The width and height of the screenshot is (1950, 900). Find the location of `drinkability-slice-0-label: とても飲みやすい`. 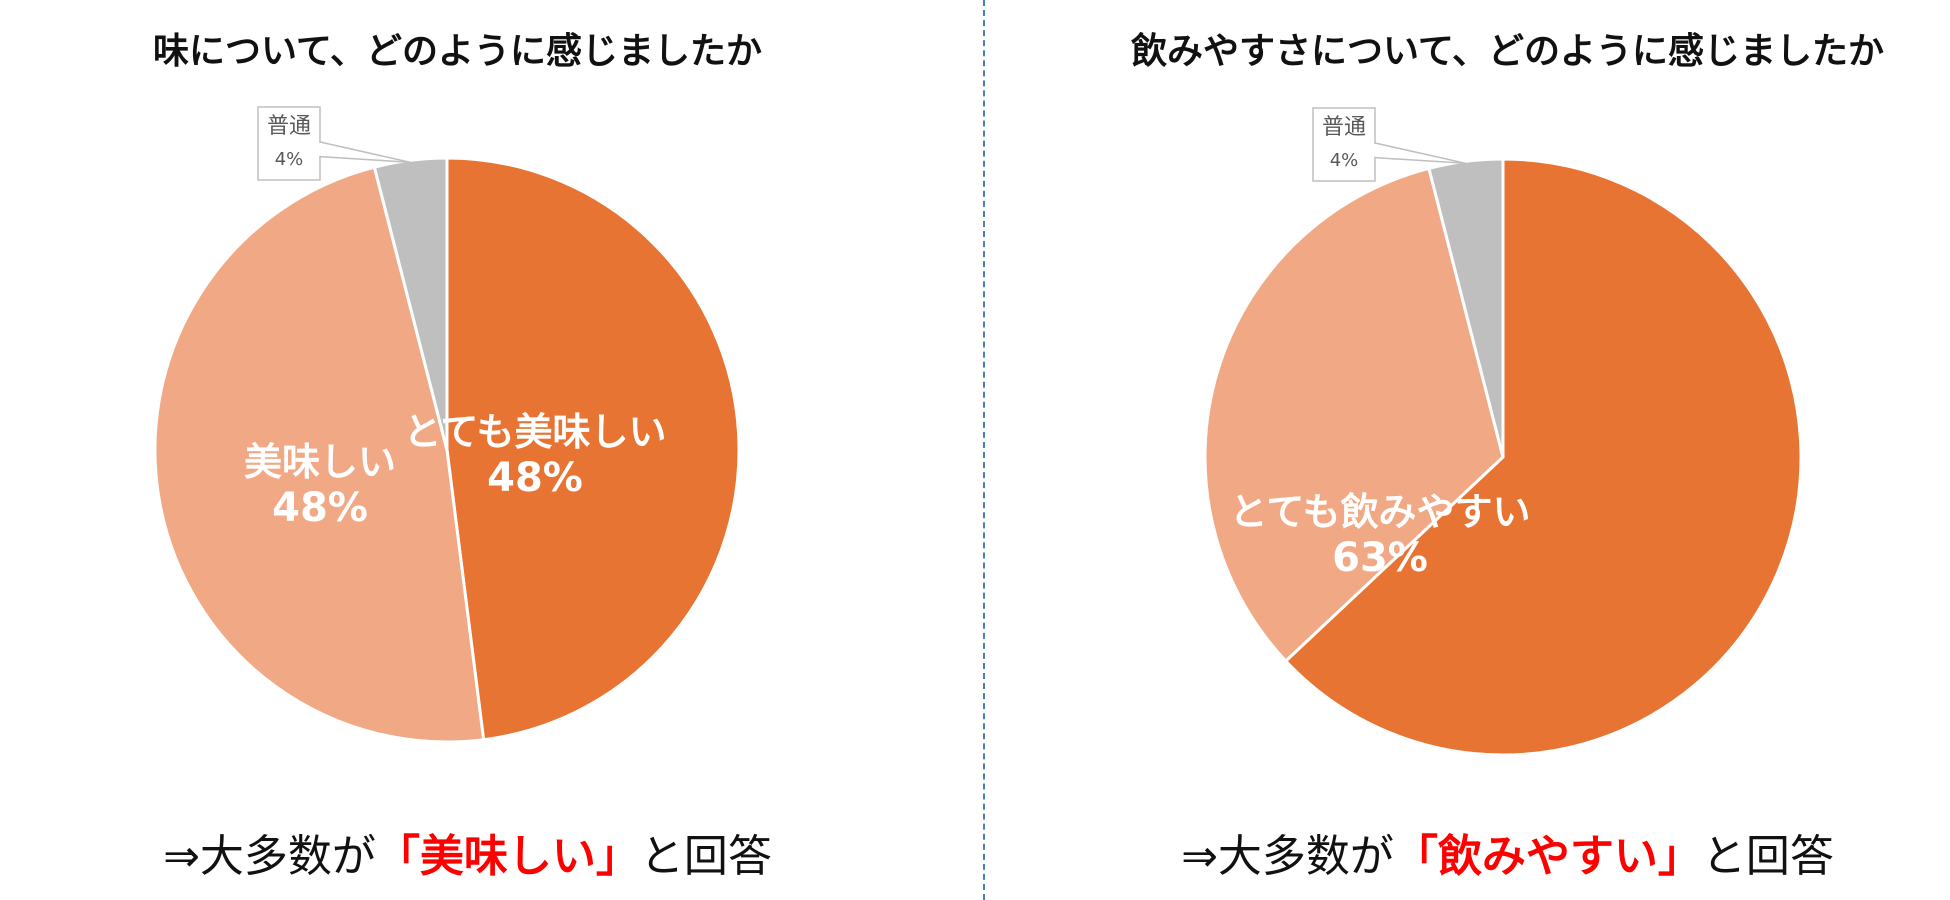

drinkability-slice-0-label: とても飲みやすい is located at coordinates (1380, 512).